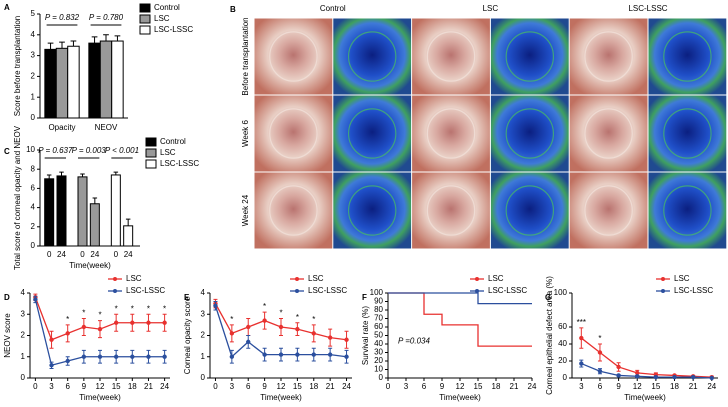  I want to click on x-tick-label: 6, so click(424, 386).